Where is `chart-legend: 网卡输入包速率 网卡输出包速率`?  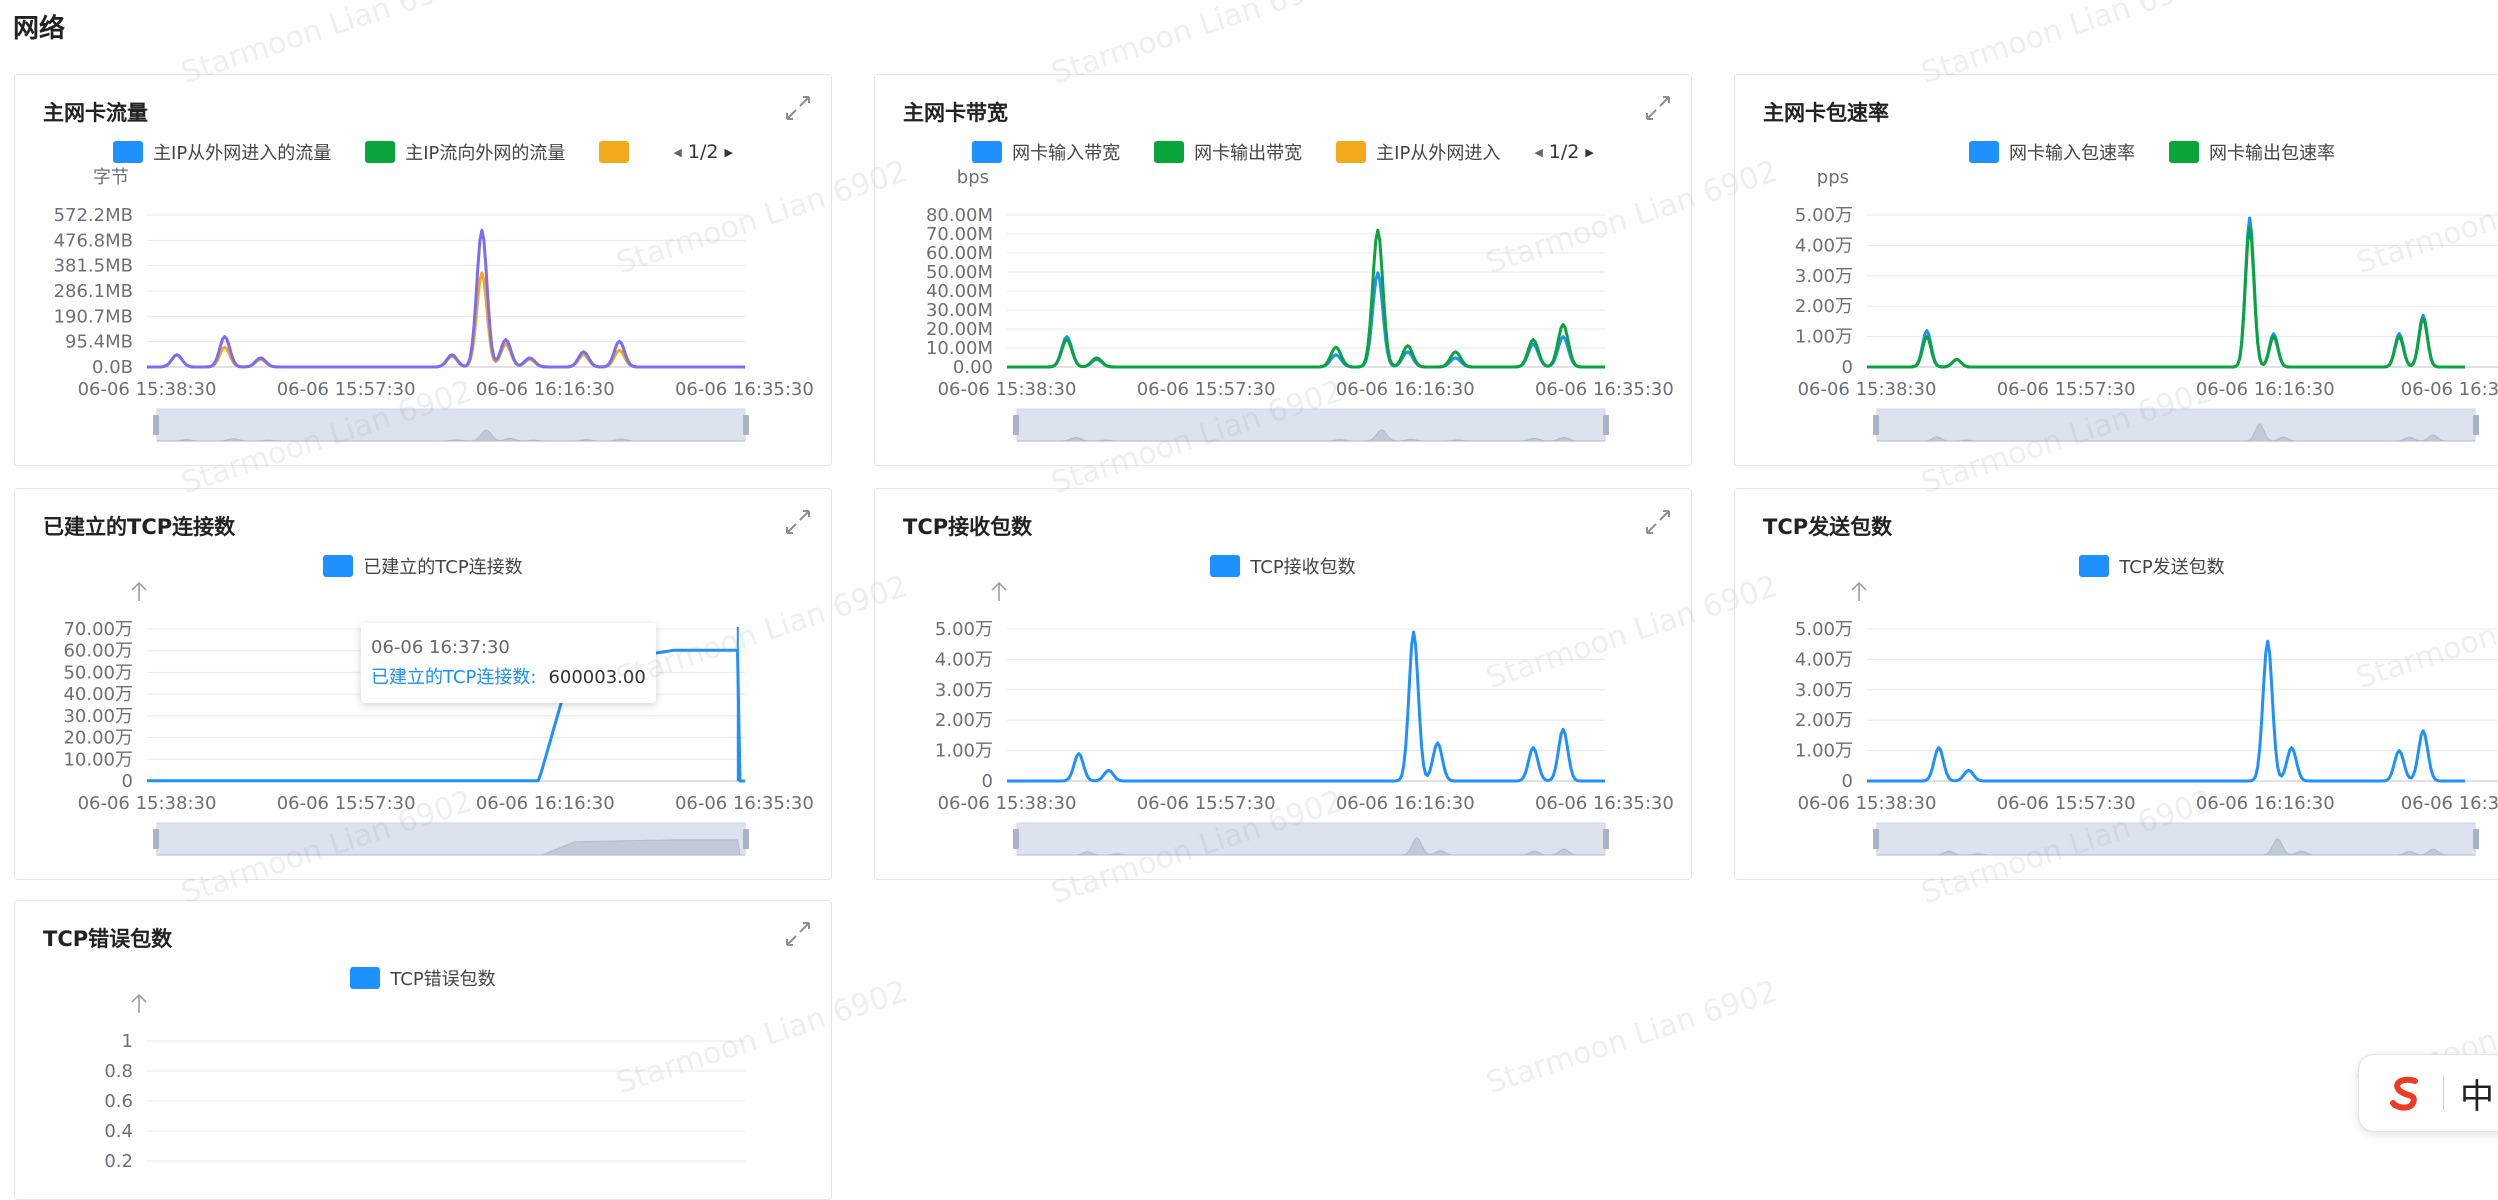 chart-legend: 网卡输入包速率 网卡输出包速率 is located at coordinates (2116, 152).